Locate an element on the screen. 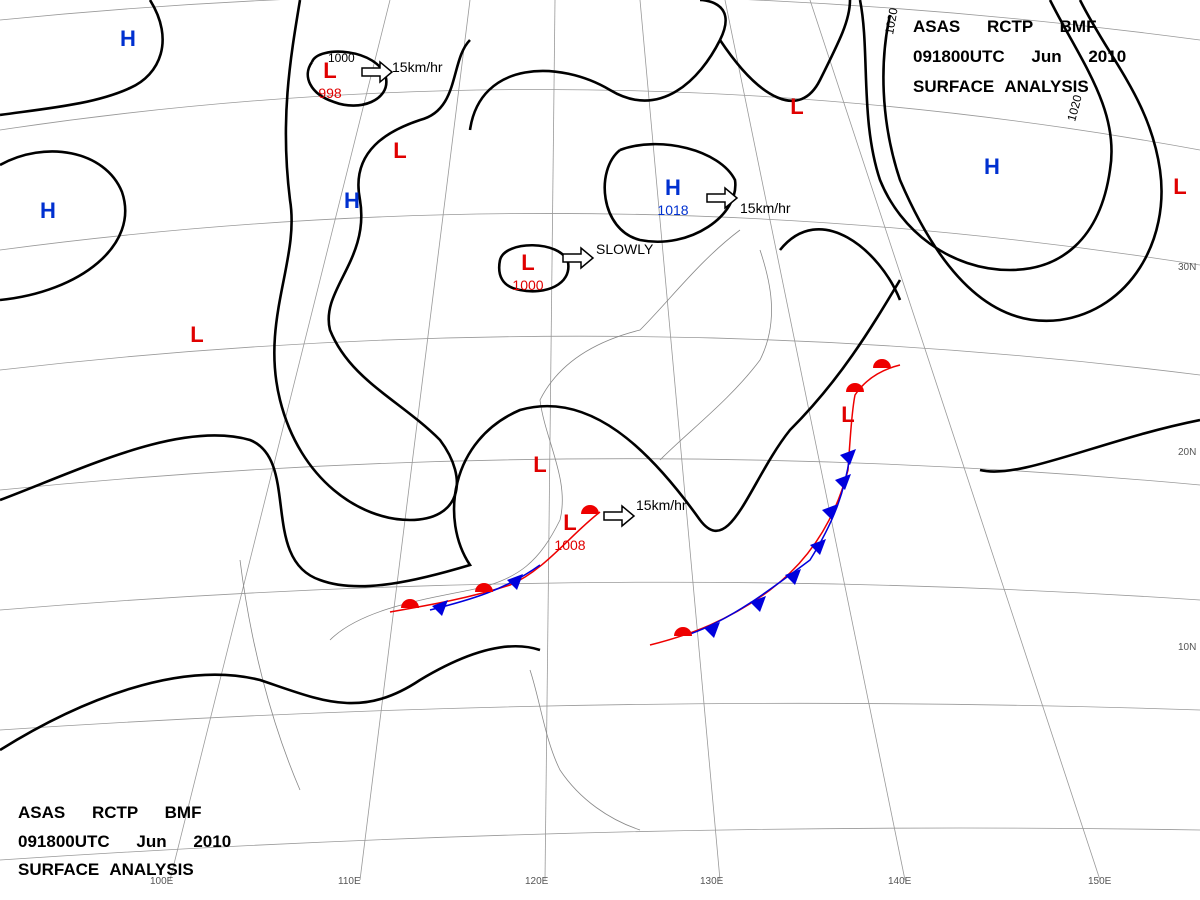 This screenshot has height=900, width=1200. longitude-label: 100E is located at coordinates (162, 881).